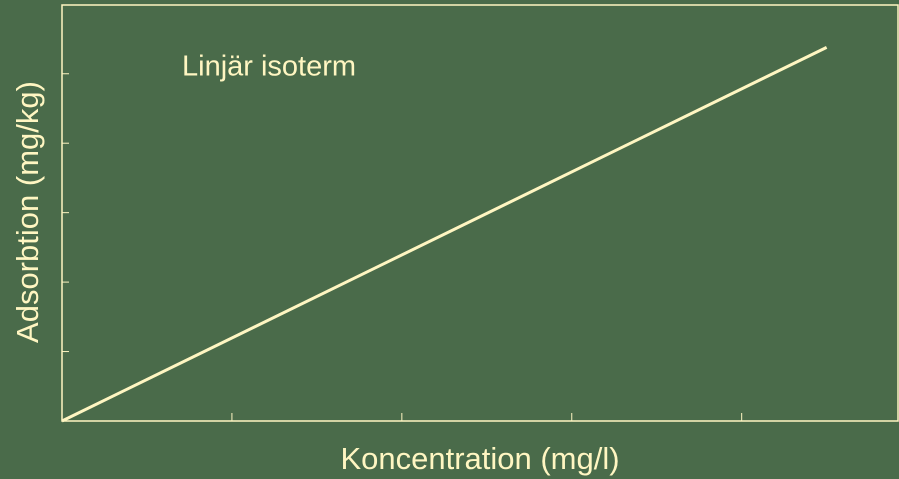 The width and height of the screenshot is (899, 479). Describe the element at coordinates (479, 458) in the screenshot. I see `x-axis-label: Koncentration (mg/l)` at that location.